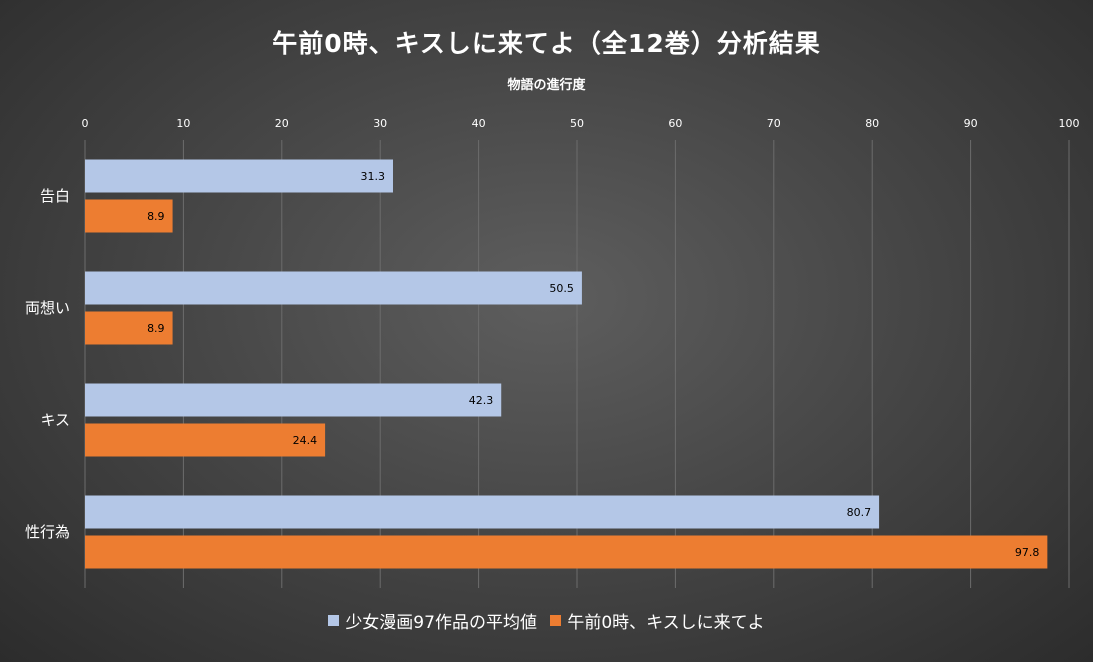  What do you see at coordinates (55, 420) in the screenshot?
I see `category-label-2: キス` at bounding box center [55, 420].